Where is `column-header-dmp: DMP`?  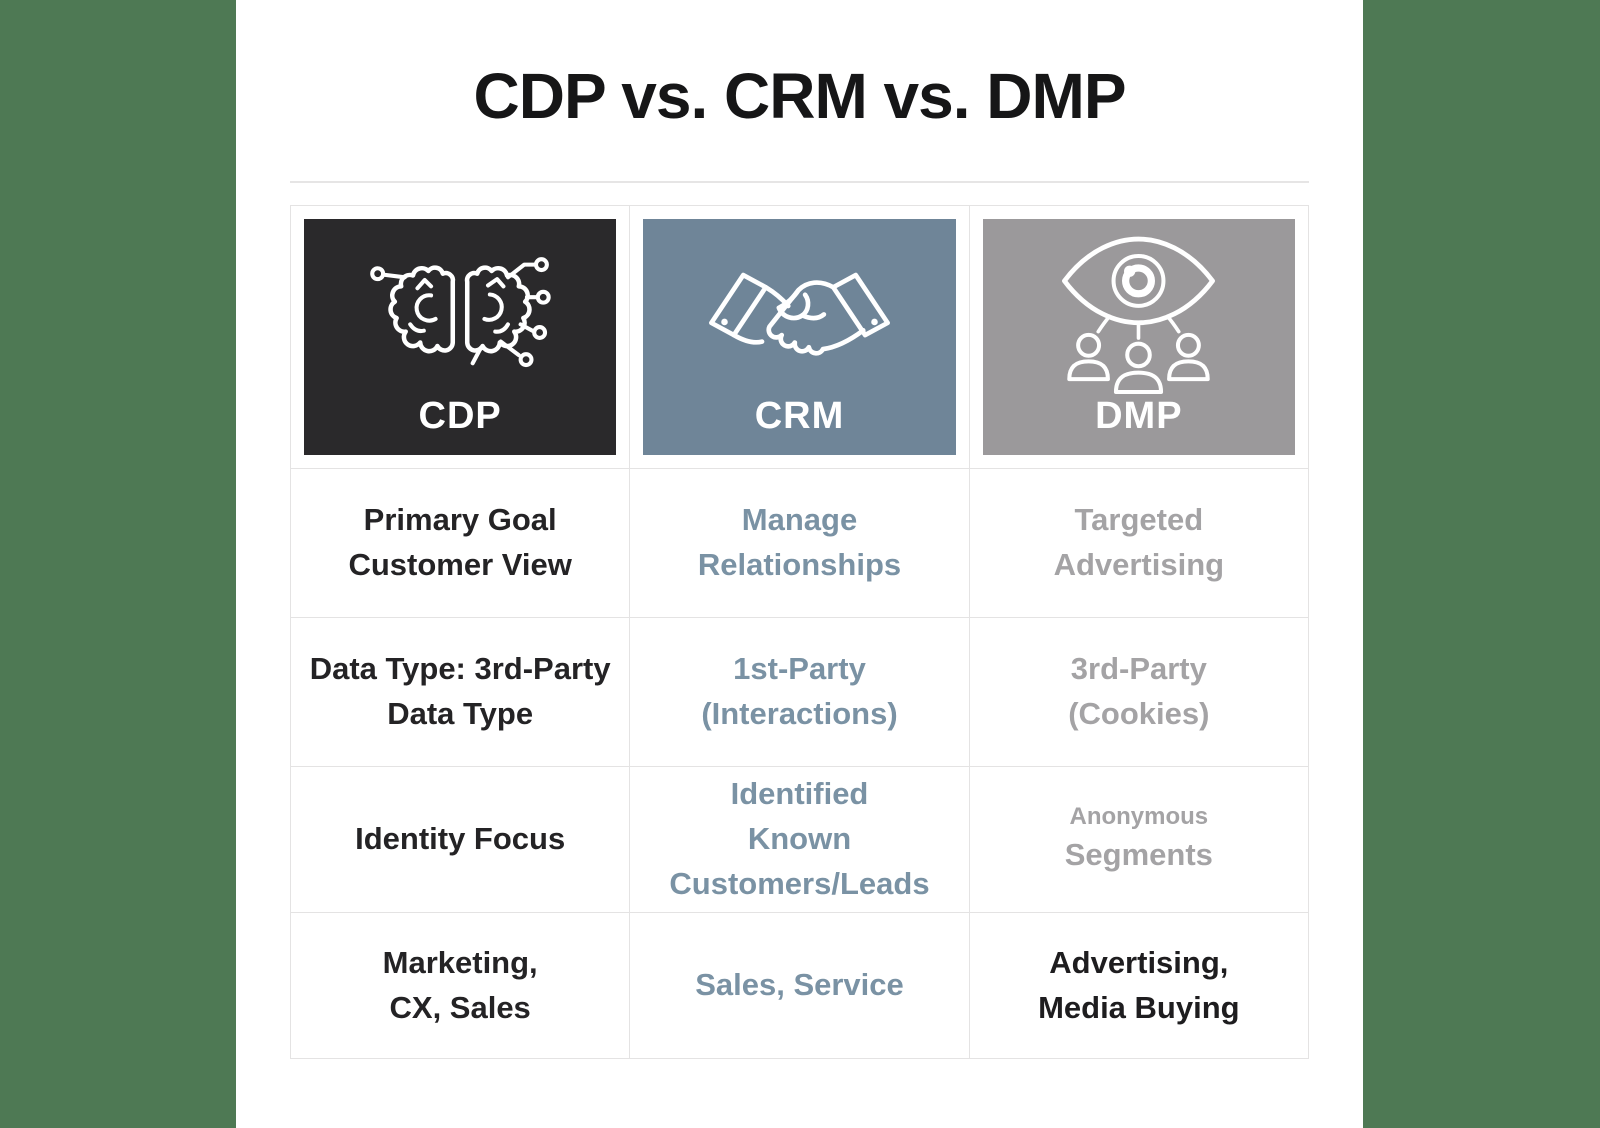
column-header-dmp: DMP is located at coordinates (1138, 337).